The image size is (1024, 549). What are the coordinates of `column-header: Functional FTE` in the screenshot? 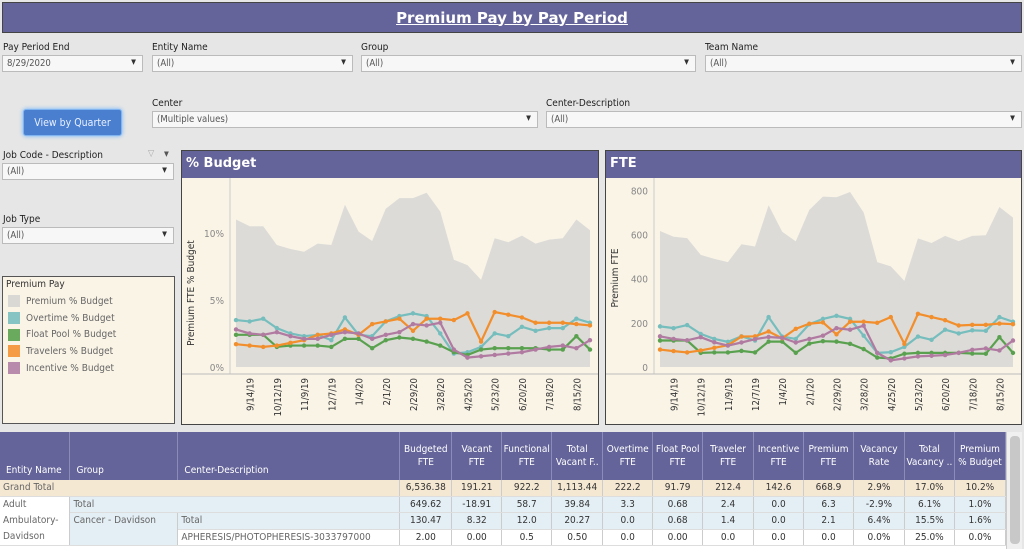 It's located at (527, 456).